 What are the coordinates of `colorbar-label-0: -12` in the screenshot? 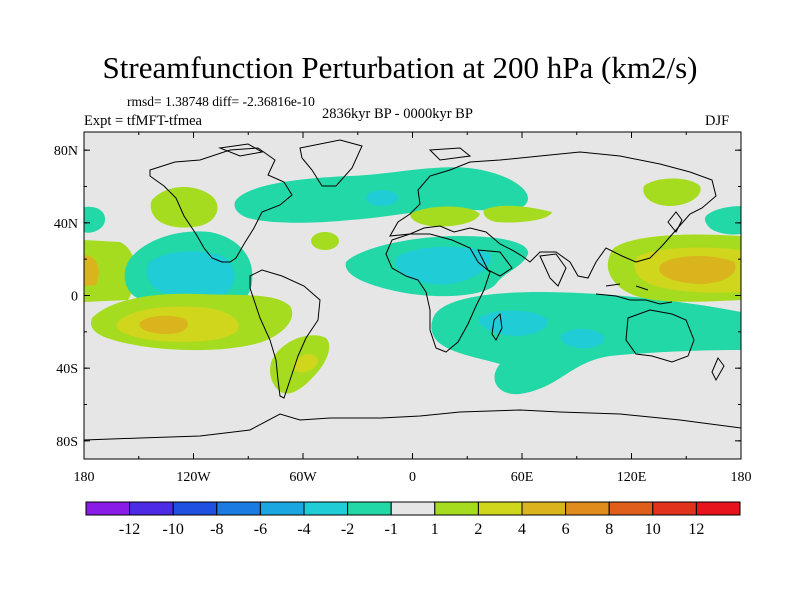 It's located at (129, 529).